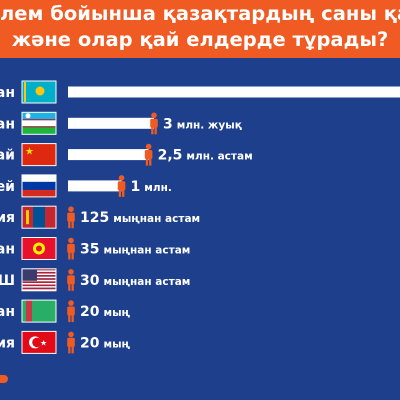 The height and width of the screenshot is (400, 400). I want to click on uzbekistan-flag-icon, so click(39, 123).